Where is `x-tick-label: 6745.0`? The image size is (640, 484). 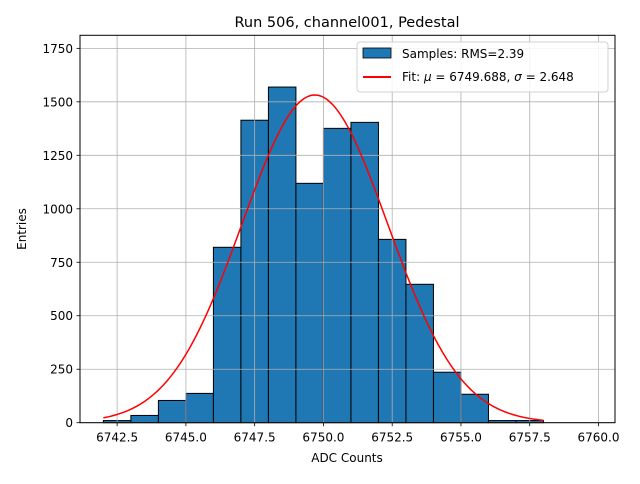 x-tick-label: 6745.0 is located at coordinates (186, 438).